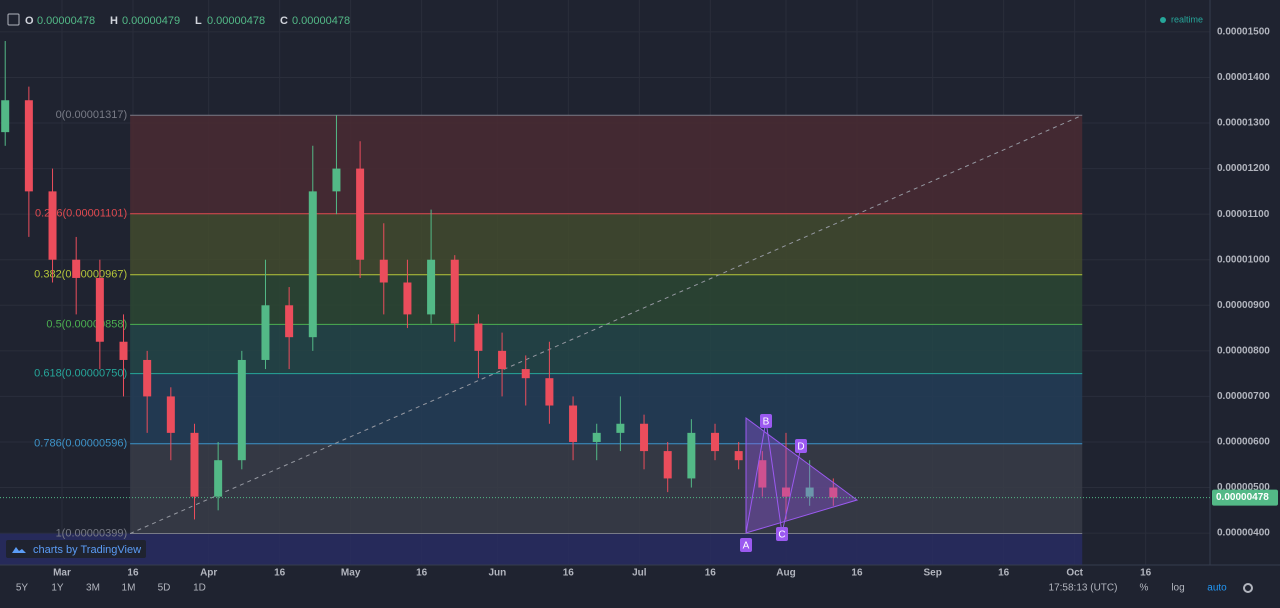  Describe the element at coordinates (1177, 588) in the screenshot. I see `option-button: log` at that location.